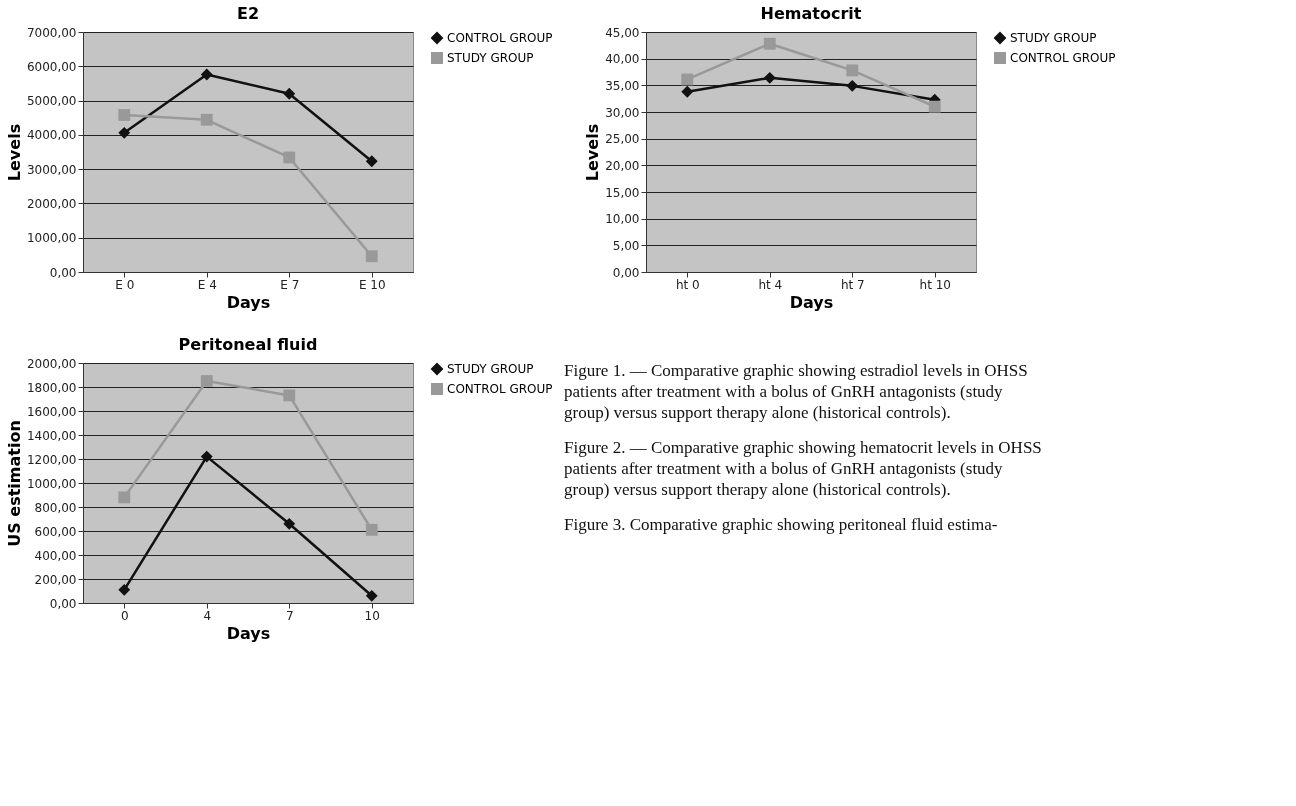  Describe the element at coordinates (622, 112) in the screenshot. I see `y-tick-label: 30,00` at that location.